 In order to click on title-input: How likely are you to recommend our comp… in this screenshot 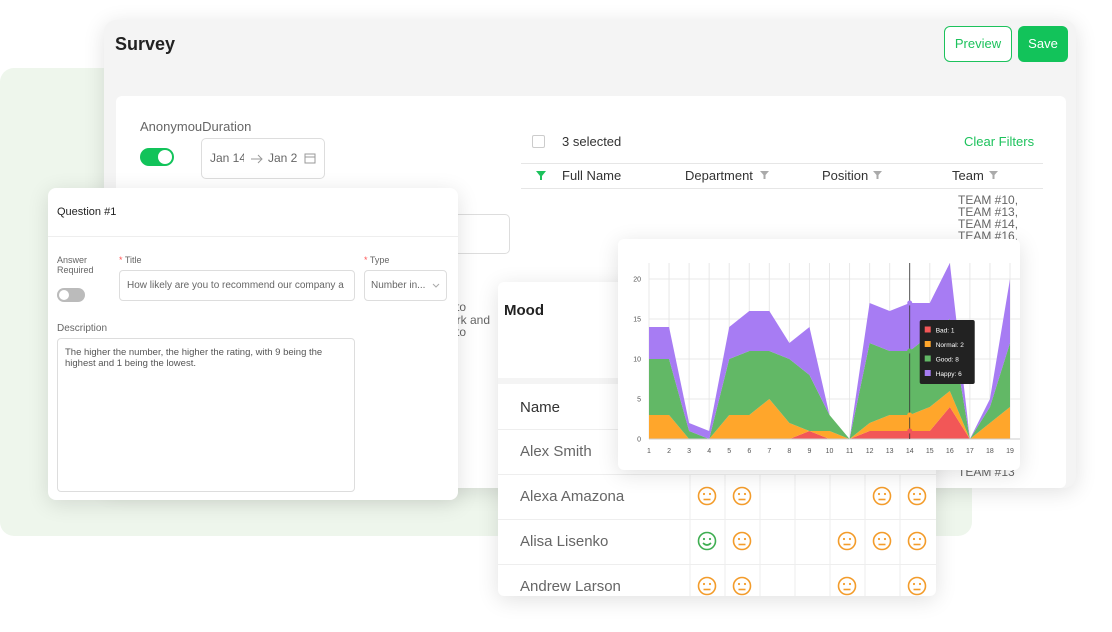, I will do `click(237, 285)`.